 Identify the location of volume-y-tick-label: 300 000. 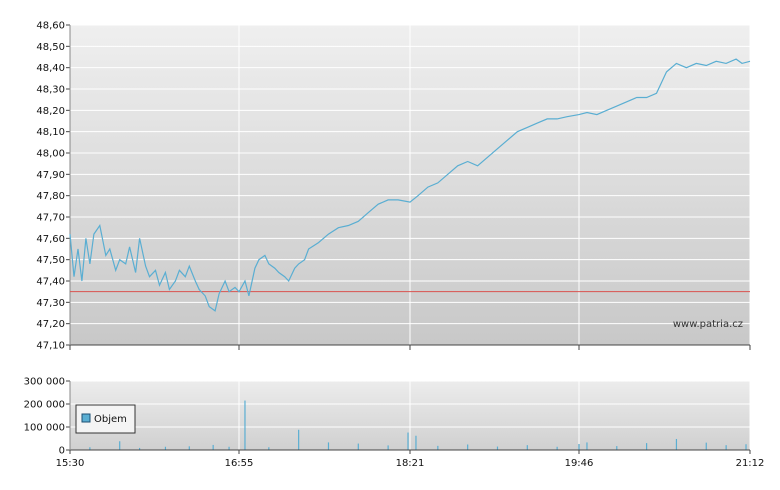
(44, 382).